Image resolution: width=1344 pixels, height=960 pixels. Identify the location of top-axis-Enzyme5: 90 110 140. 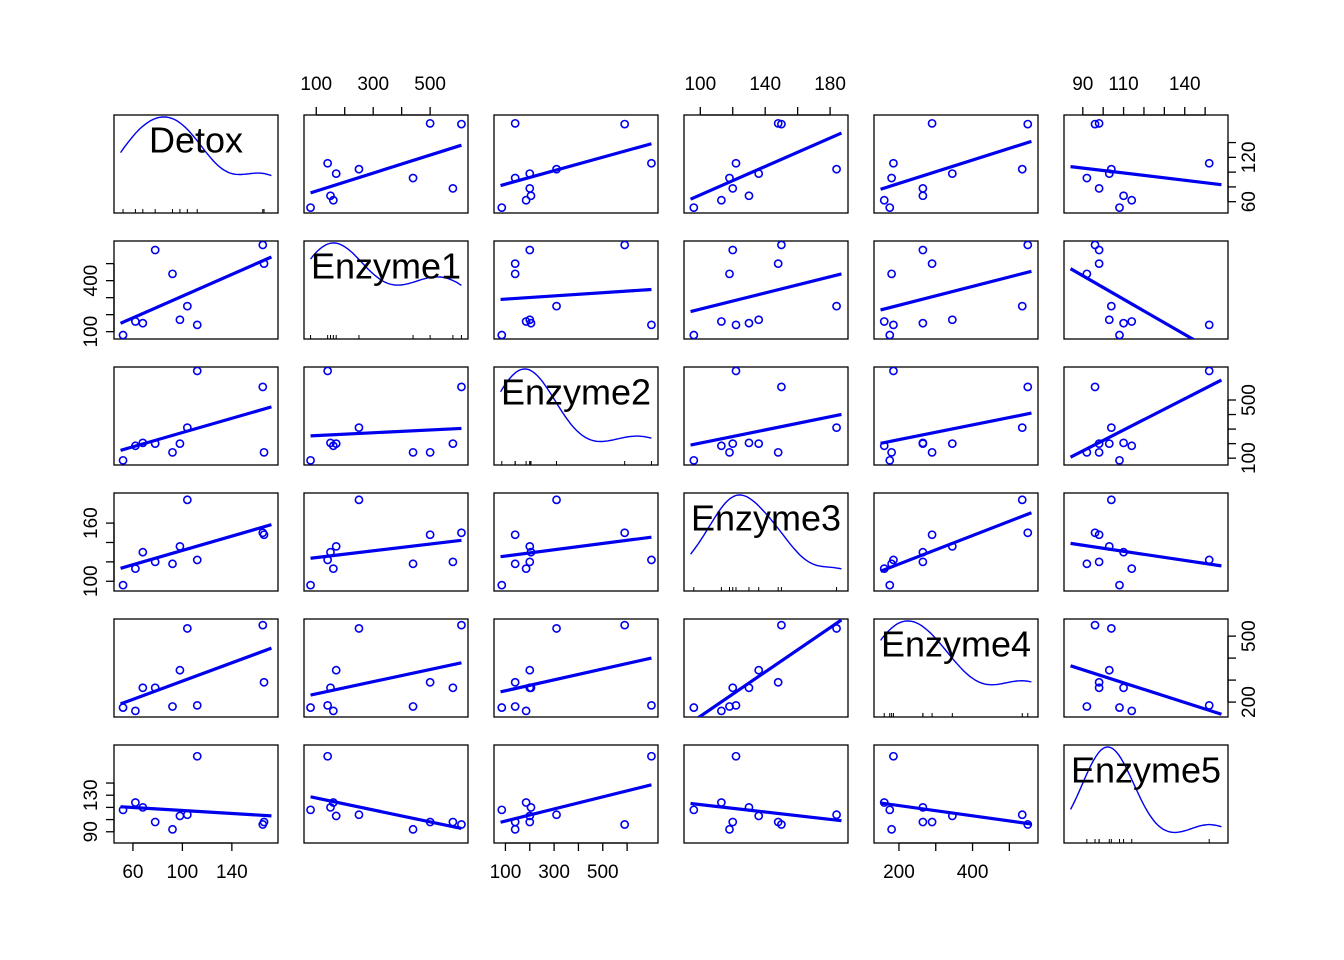
(1139, 95).